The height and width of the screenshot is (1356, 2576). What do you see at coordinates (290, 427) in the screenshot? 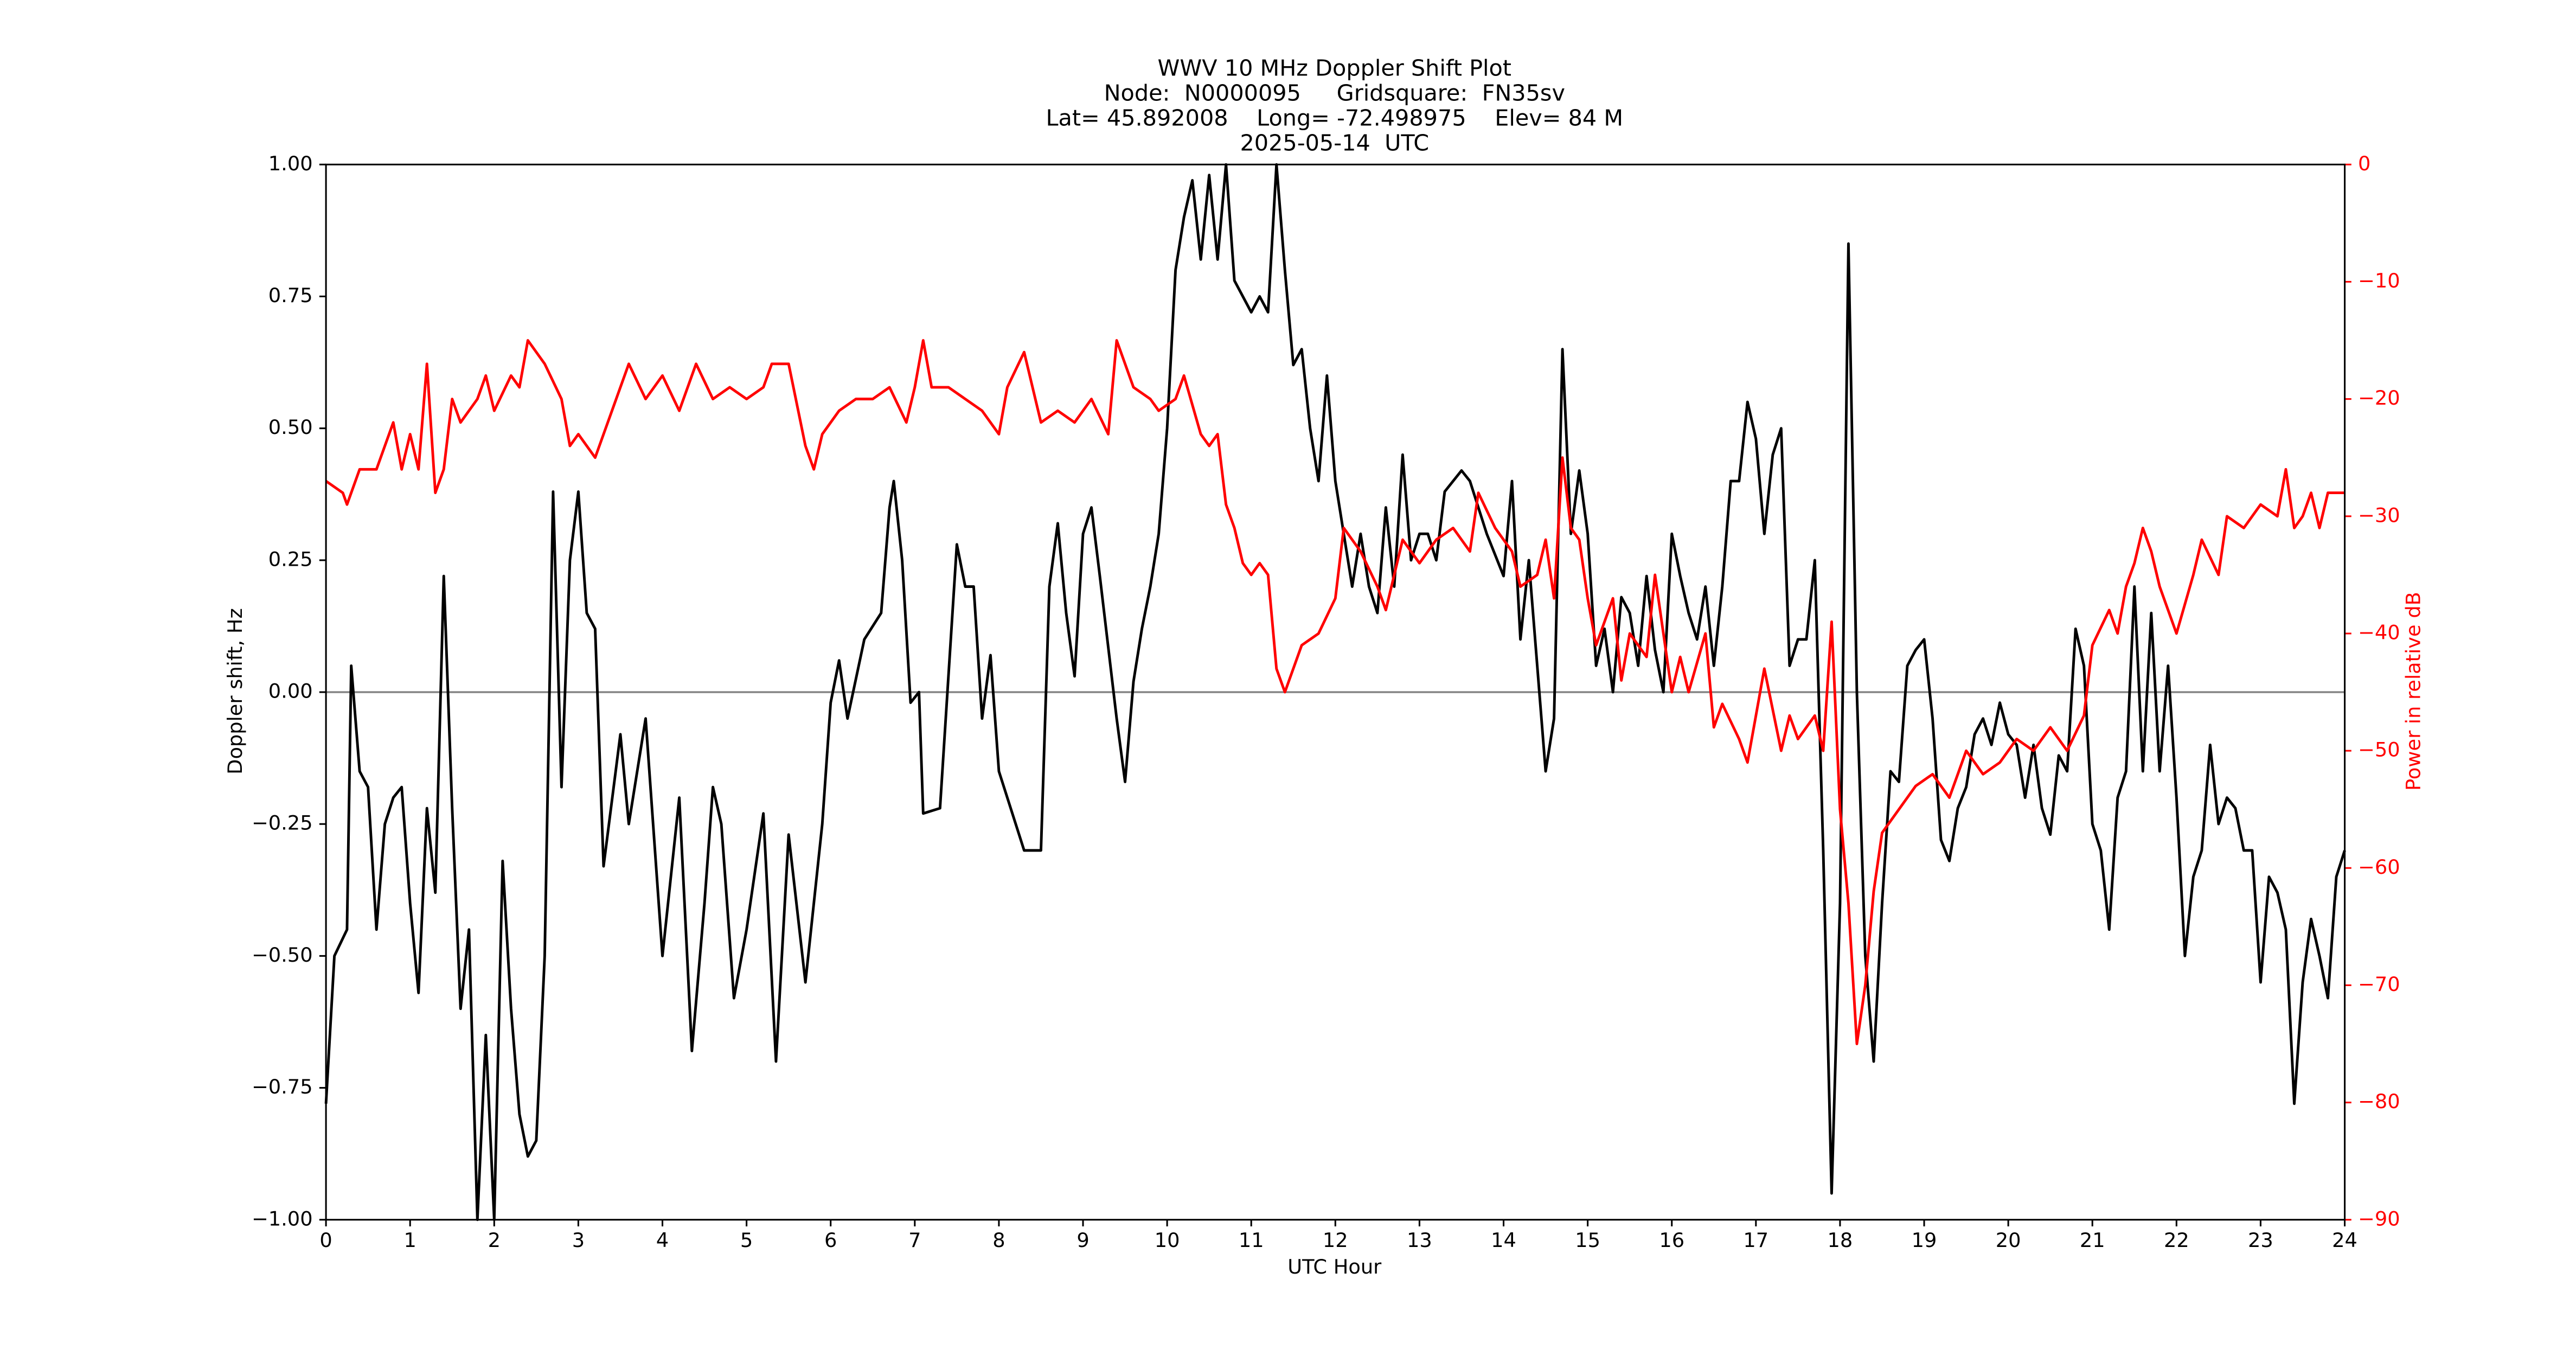
I see `y-tick-label: 0.50` at bounding box center [290, 427].